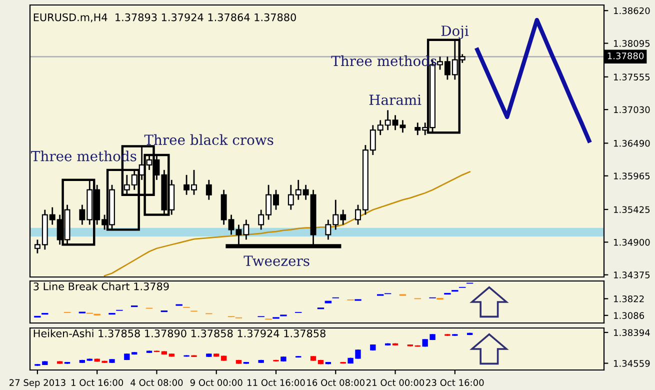  I want to click on x-tick-label: 1 Oct 16:00, so click(98, 382).